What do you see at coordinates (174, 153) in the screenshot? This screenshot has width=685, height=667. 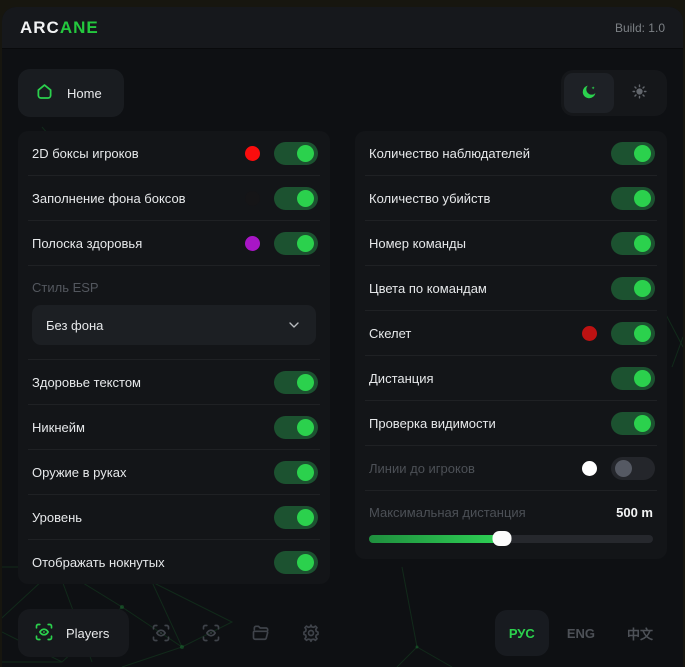 I see `setting-row: 2D боксы игроков` at bounding box center [174, 153].